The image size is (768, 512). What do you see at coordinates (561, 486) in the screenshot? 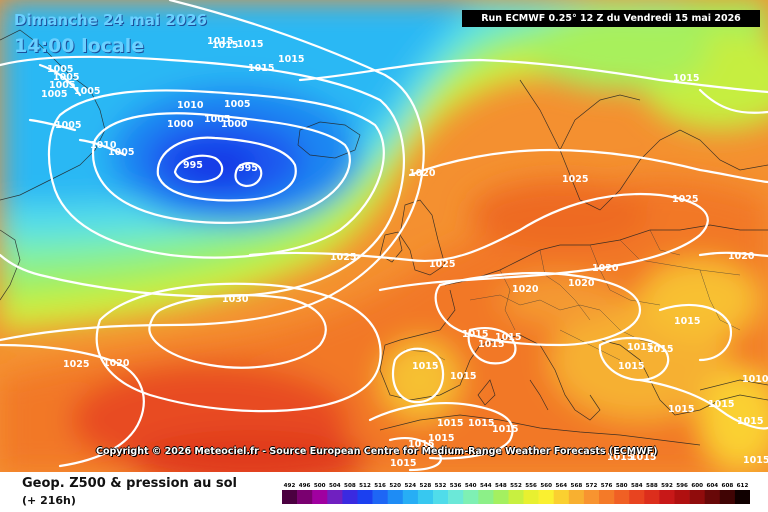
I see `scale-tick-label: 564` at bounding box center [561, 486].